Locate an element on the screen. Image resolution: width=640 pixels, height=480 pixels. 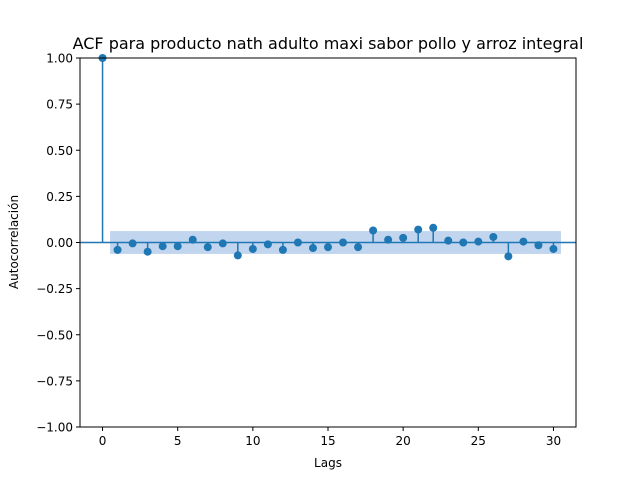
x-axis-label: Lags is located at coordinates (328, 463).